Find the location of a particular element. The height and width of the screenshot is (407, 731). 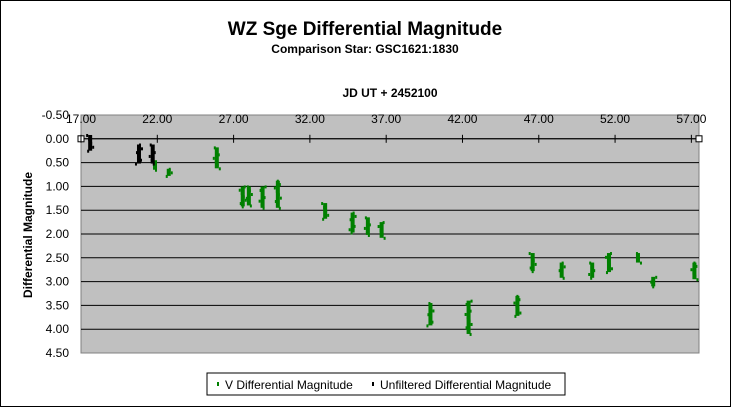

y-tick-label-4: 1.50 is located at coordinates (58, 210).